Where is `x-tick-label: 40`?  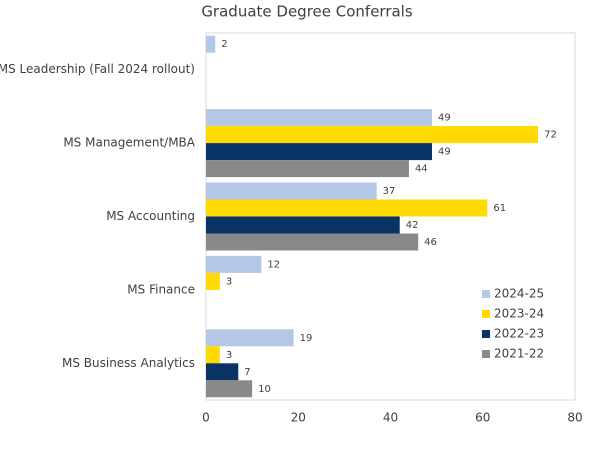
x-tick-label: 40 is located at coordinates (390, 418).